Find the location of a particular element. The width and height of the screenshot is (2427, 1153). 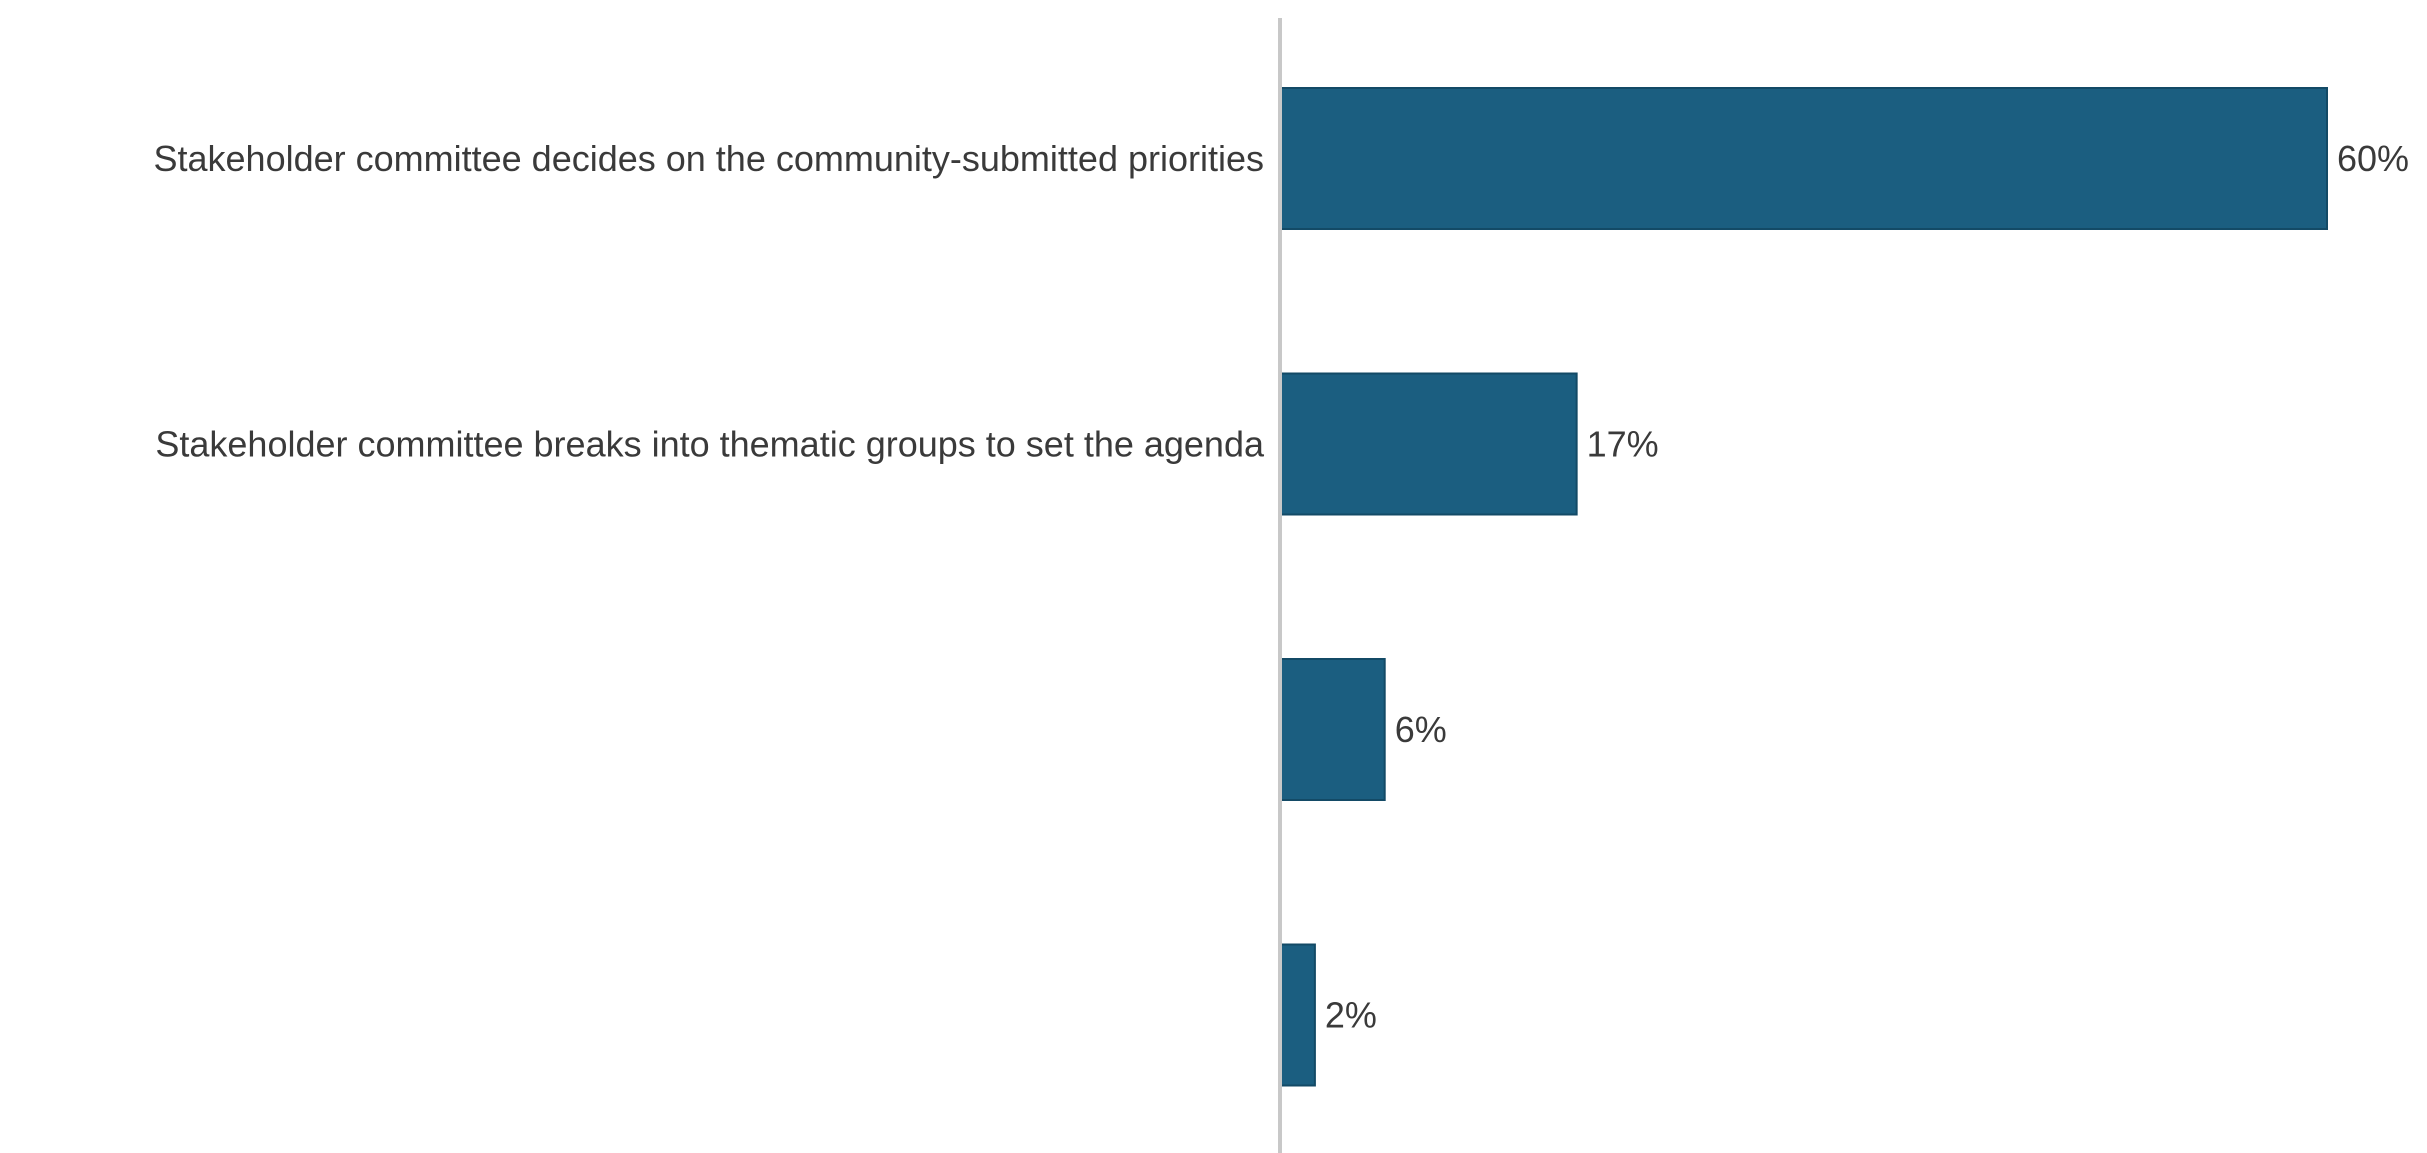

value-label-2: 17% is located at coordinates (1623, 444).